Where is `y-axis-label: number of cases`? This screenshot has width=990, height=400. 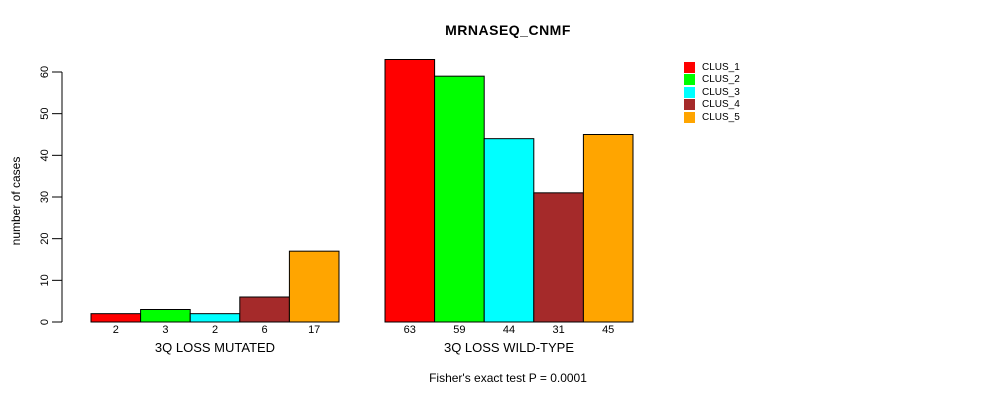 y-axis-label: number of cases is located at coordinates (16, 201).